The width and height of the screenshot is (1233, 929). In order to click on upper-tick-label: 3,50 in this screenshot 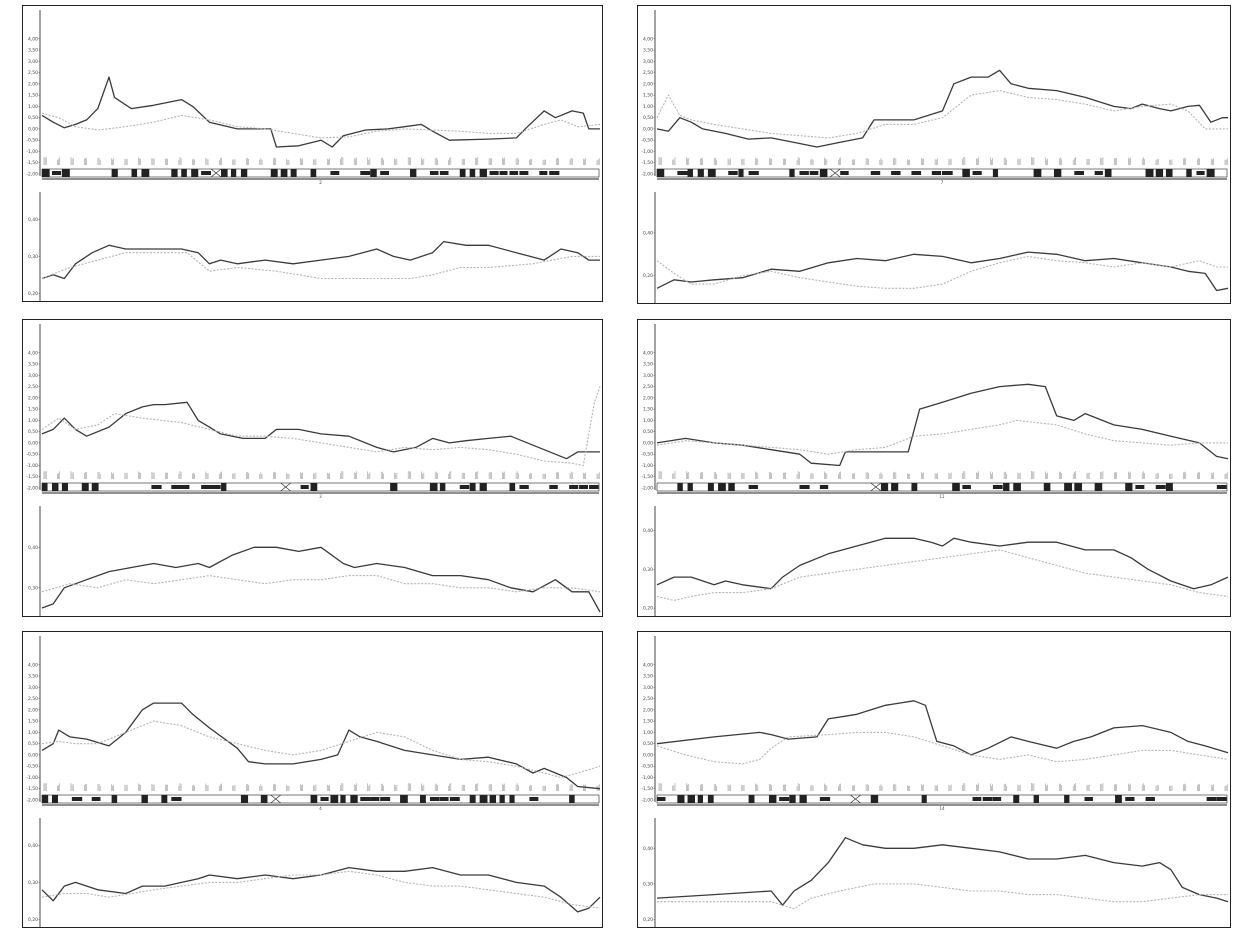, I will do `click(33, 365)`.